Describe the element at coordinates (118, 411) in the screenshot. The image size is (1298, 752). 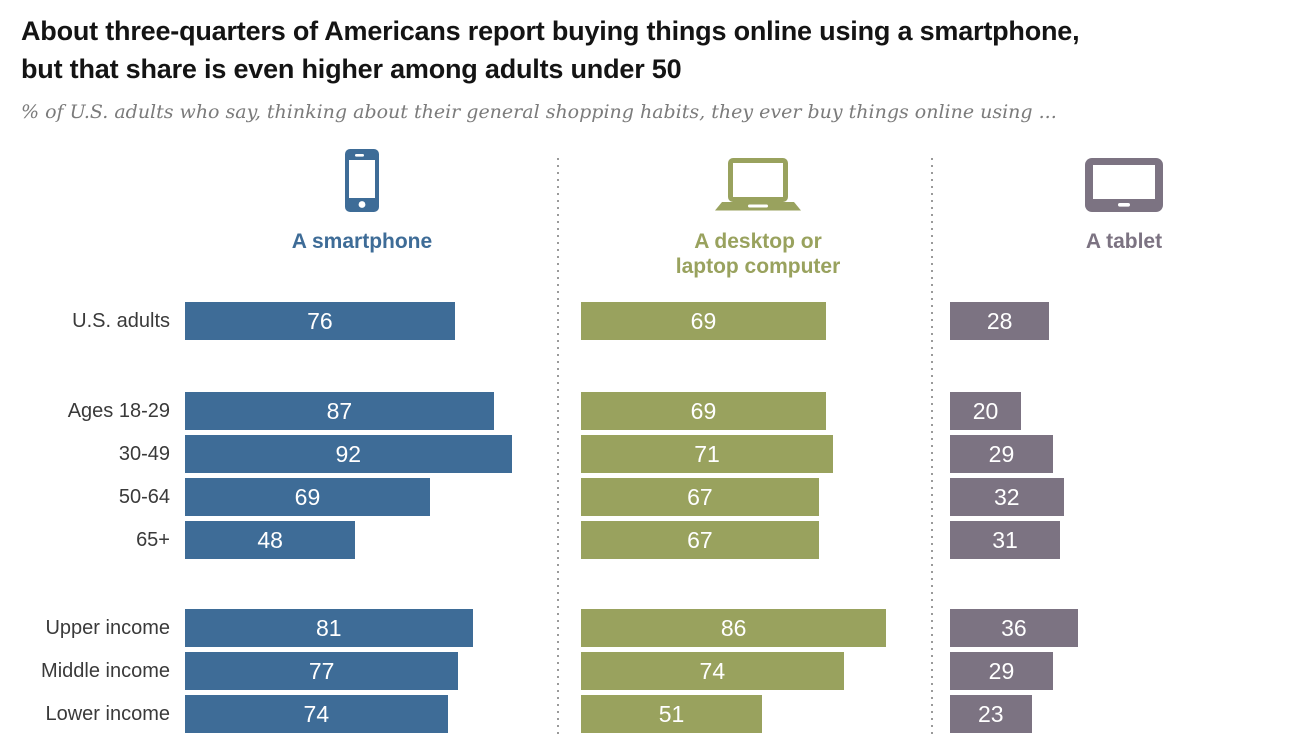
I see `row-label: Ages 18-29` at that location.